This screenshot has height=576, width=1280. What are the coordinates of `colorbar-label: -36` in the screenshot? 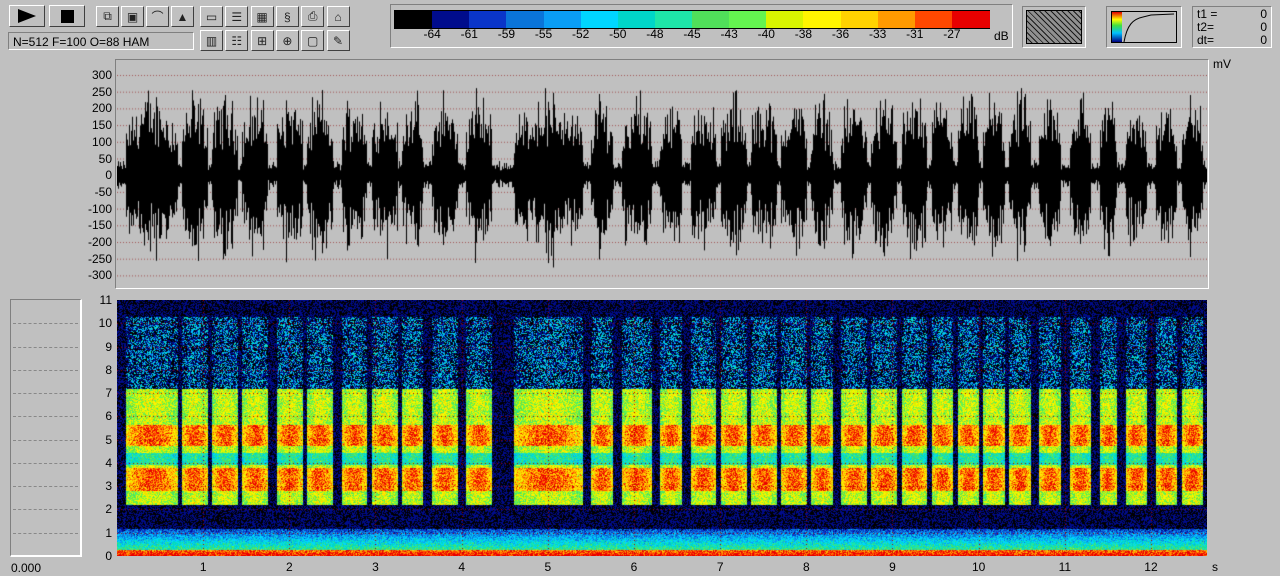 It's located at (840, 34).